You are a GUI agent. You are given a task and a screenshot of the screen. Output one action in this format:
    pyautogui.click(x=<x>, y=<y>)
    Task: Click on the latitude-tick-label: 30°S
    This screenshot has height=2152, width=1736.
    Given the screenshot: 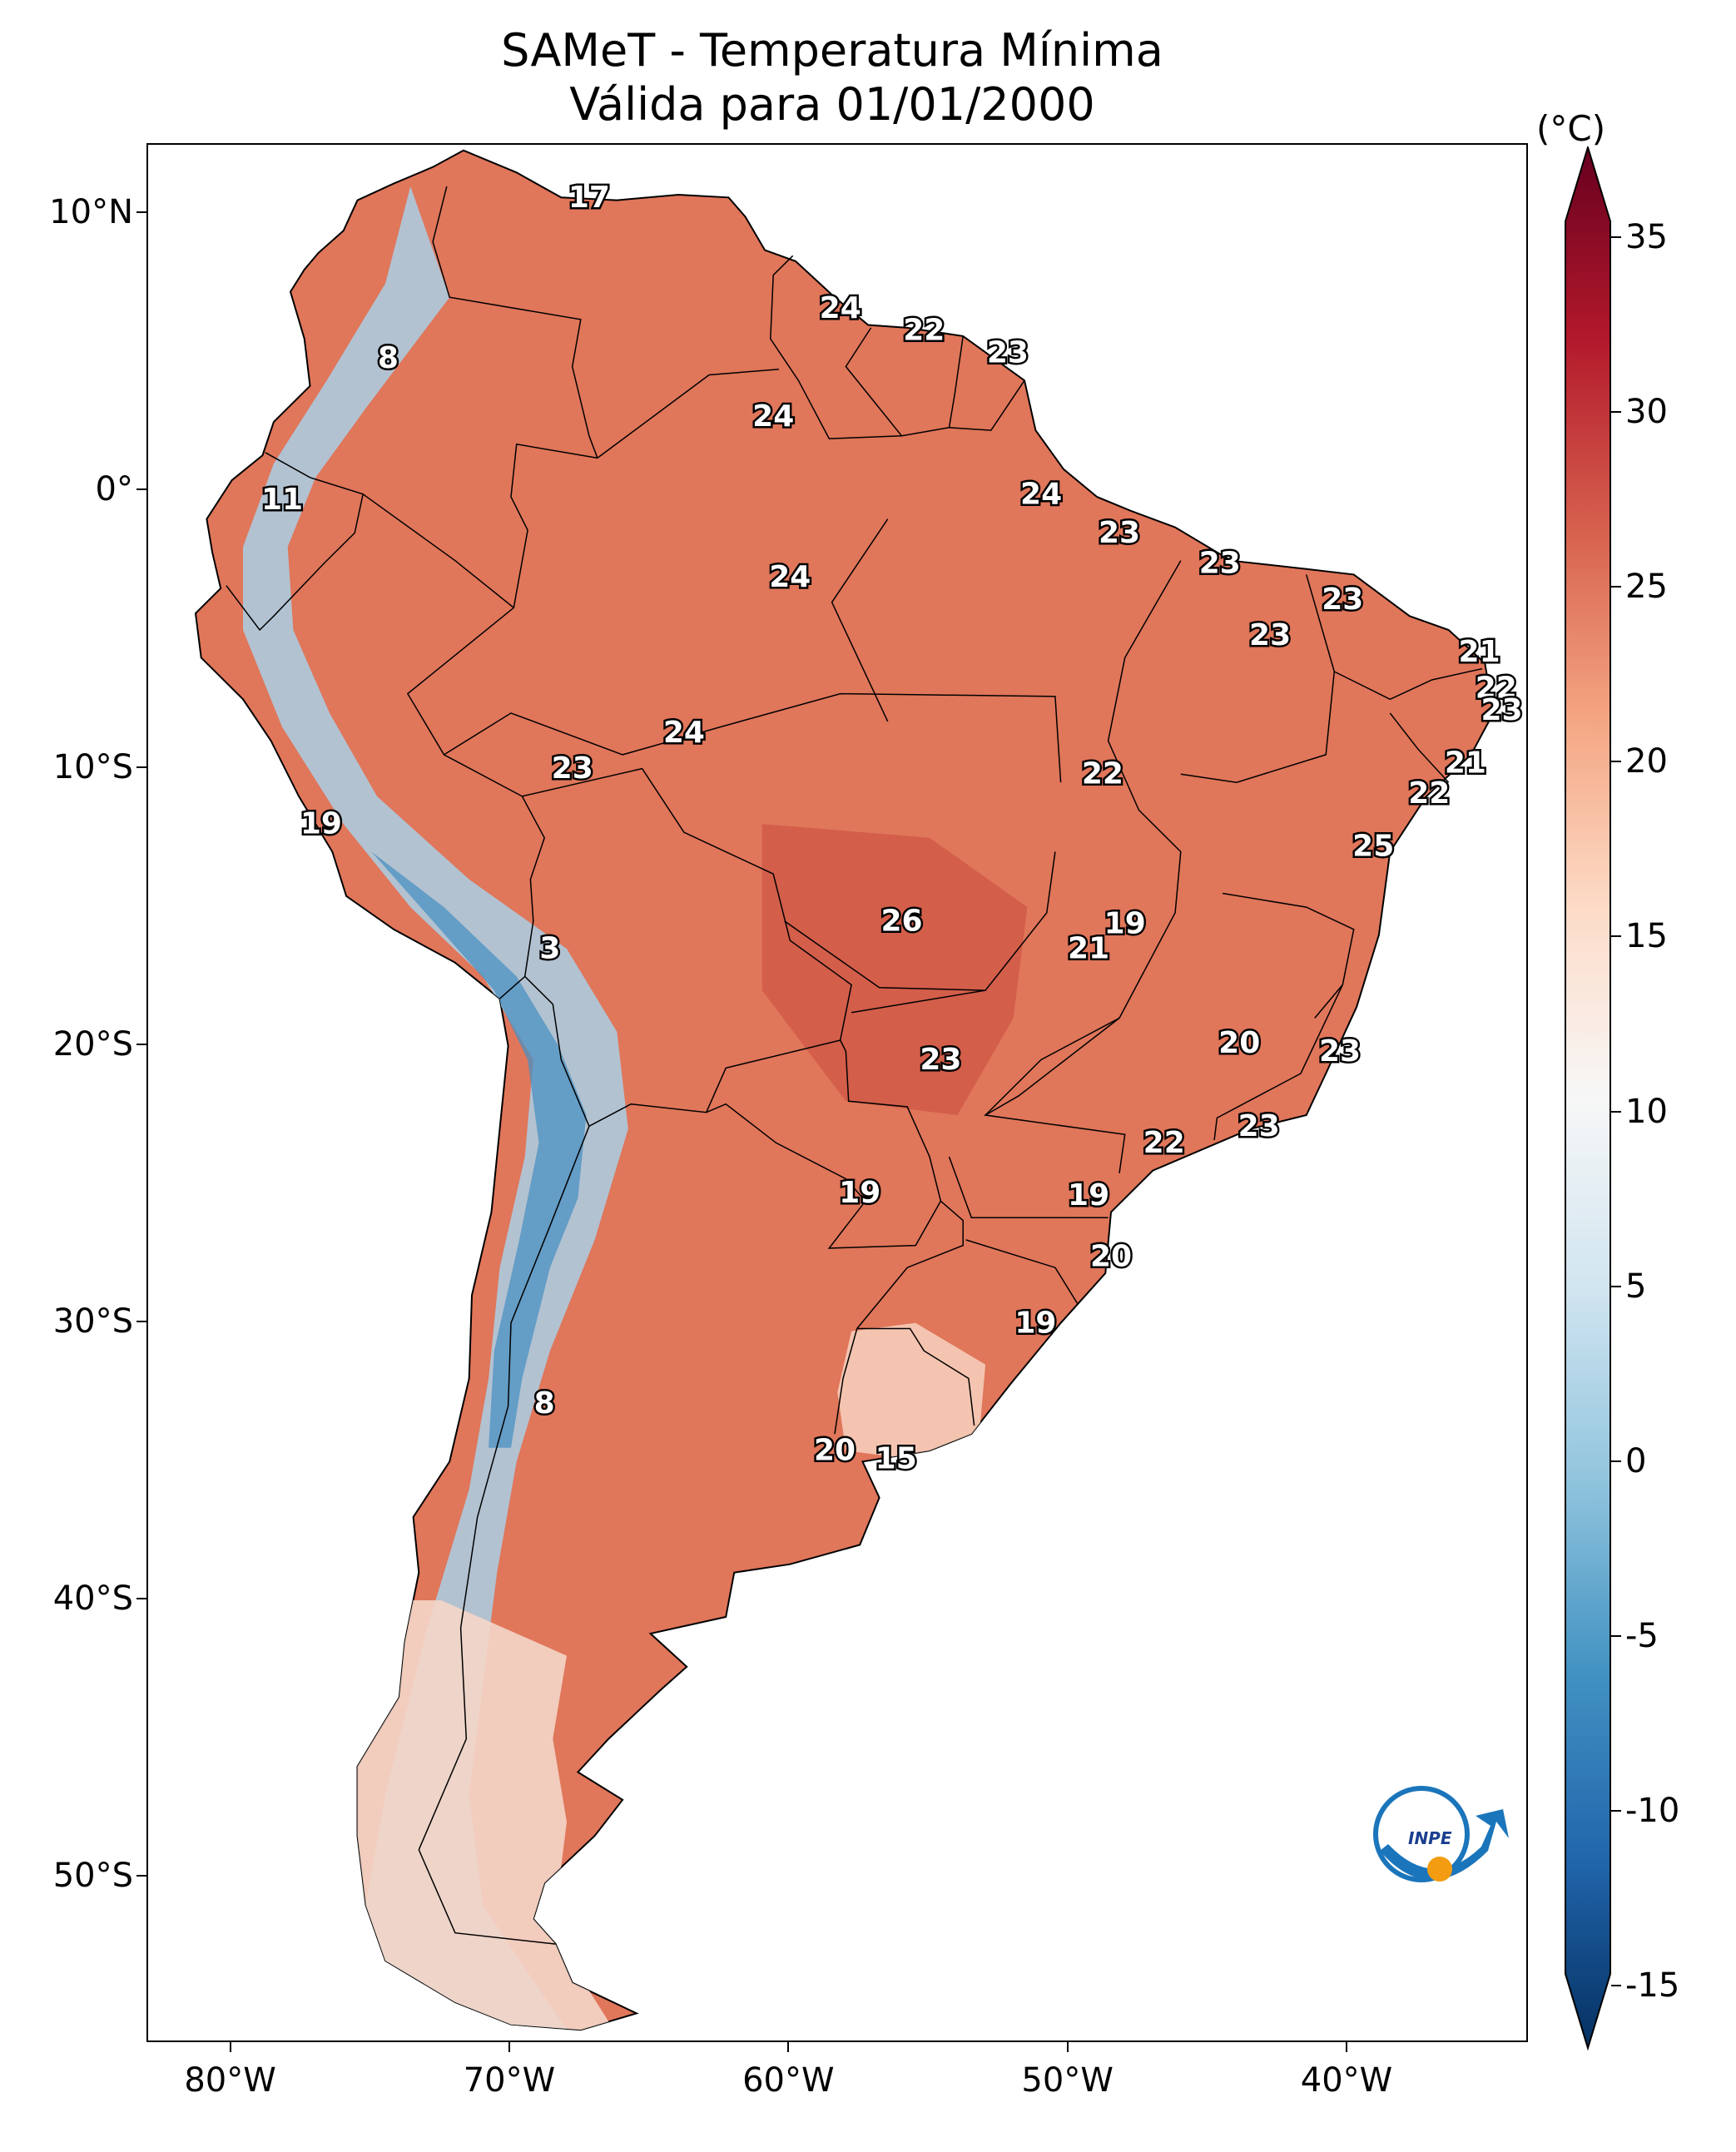 What is the action you would take?
    pyautogui.click(x=93, y=1321)
    